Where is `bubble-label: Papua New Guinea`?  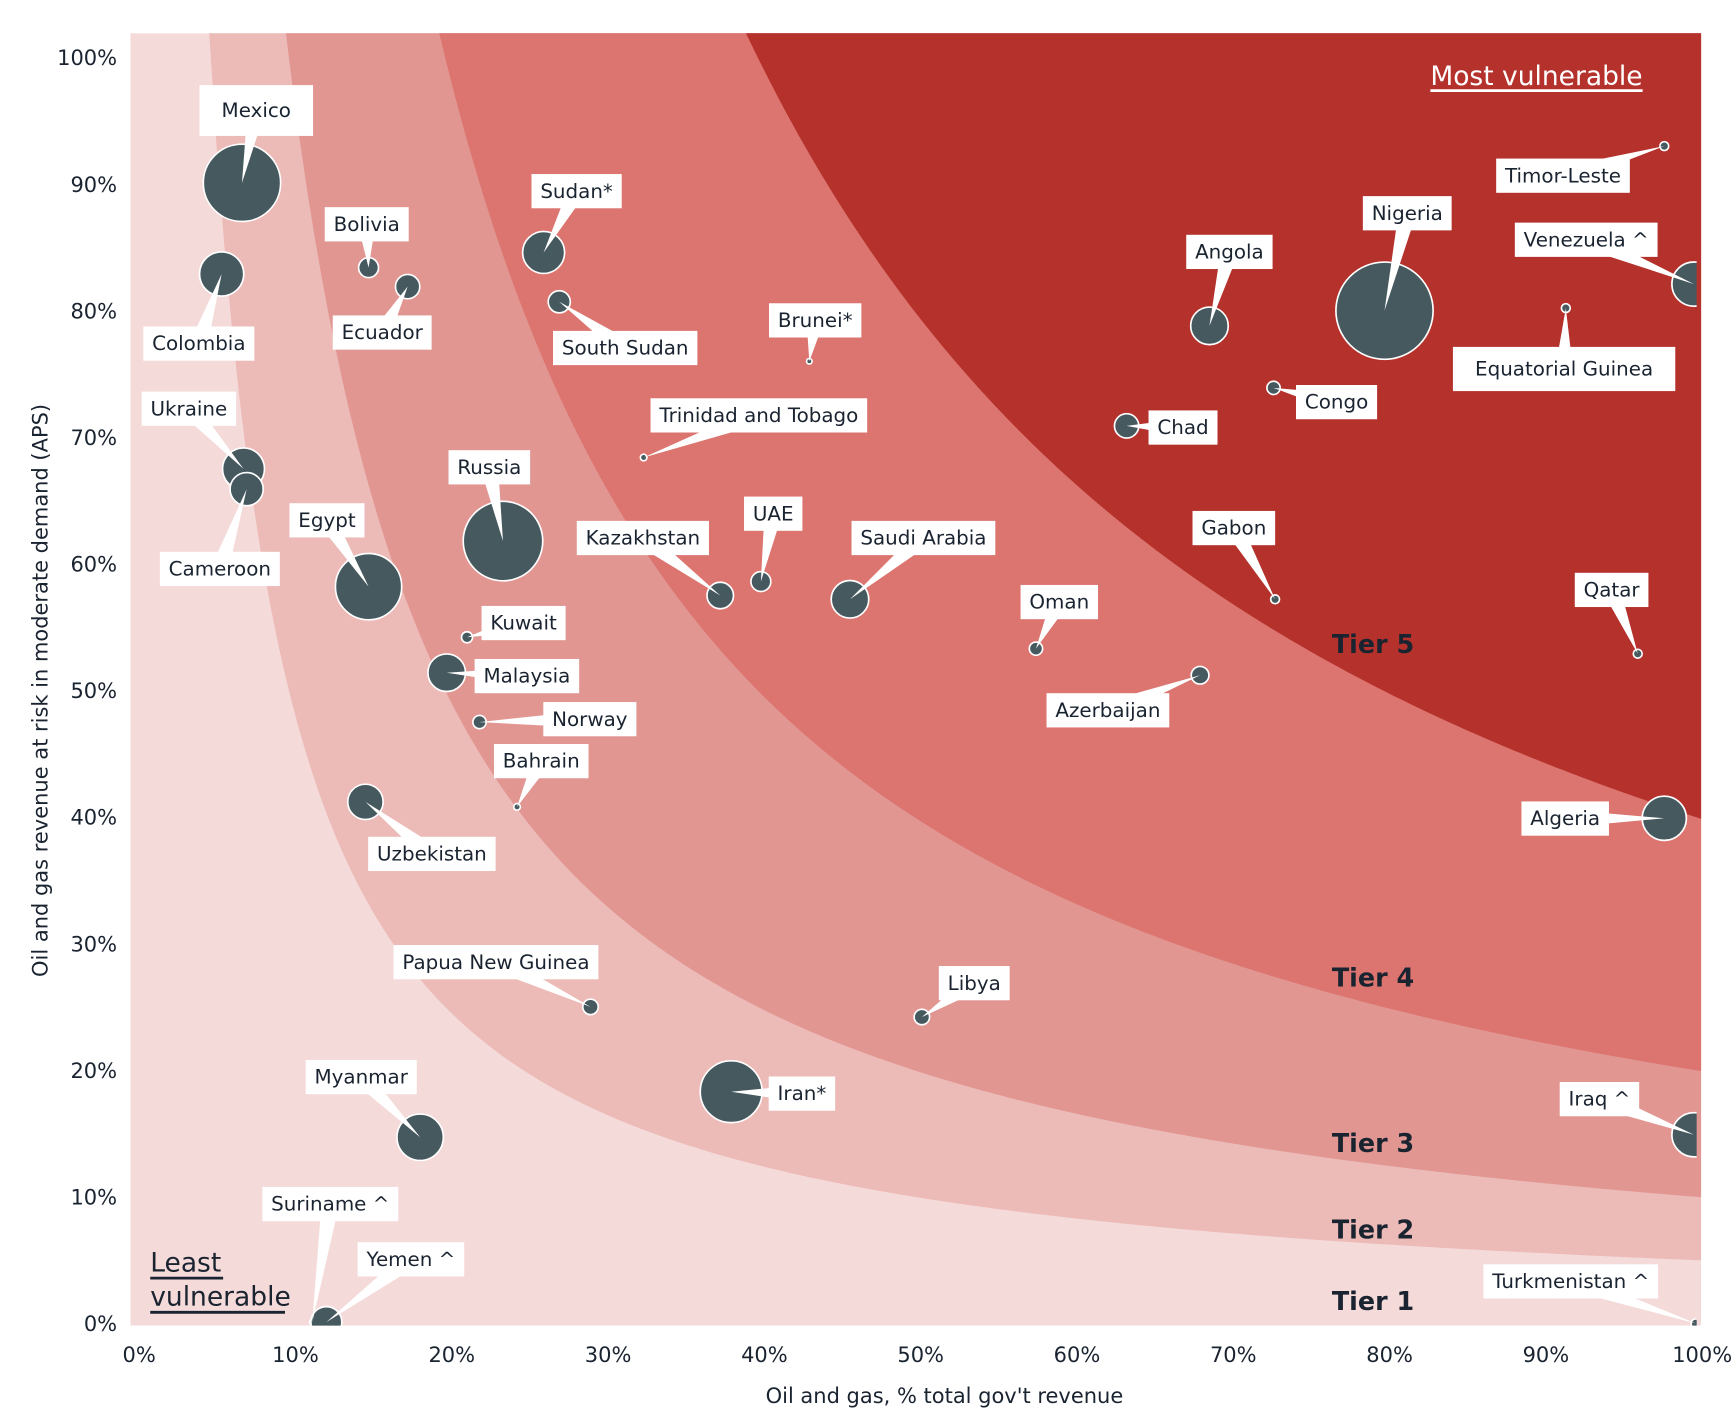 bubble-label: Papua New Guinea is located at coordinates (496, 962).